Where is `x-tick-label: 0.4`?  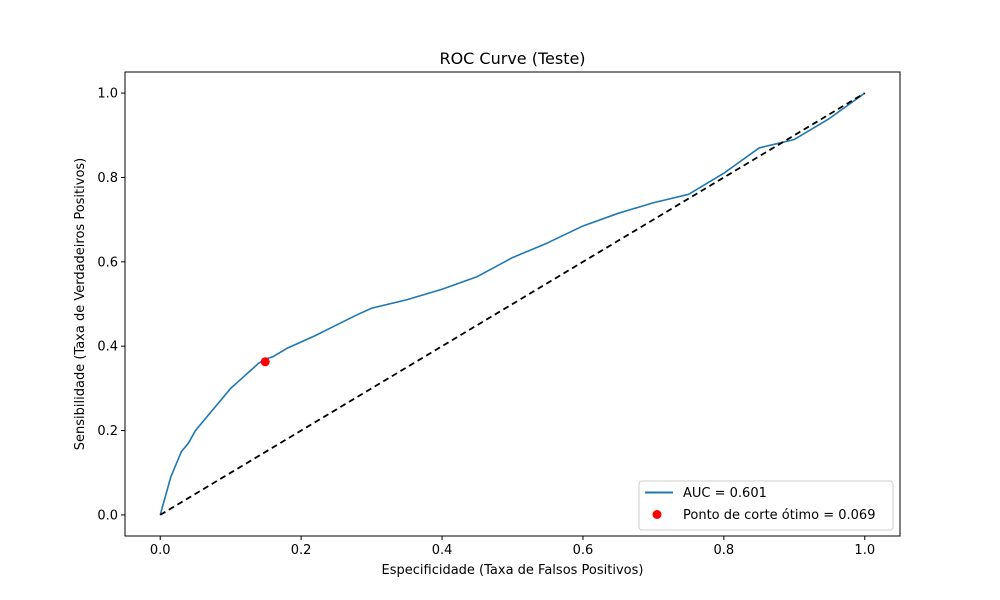
x-tick-label: 0.4 is located at coordinates (442, 550).